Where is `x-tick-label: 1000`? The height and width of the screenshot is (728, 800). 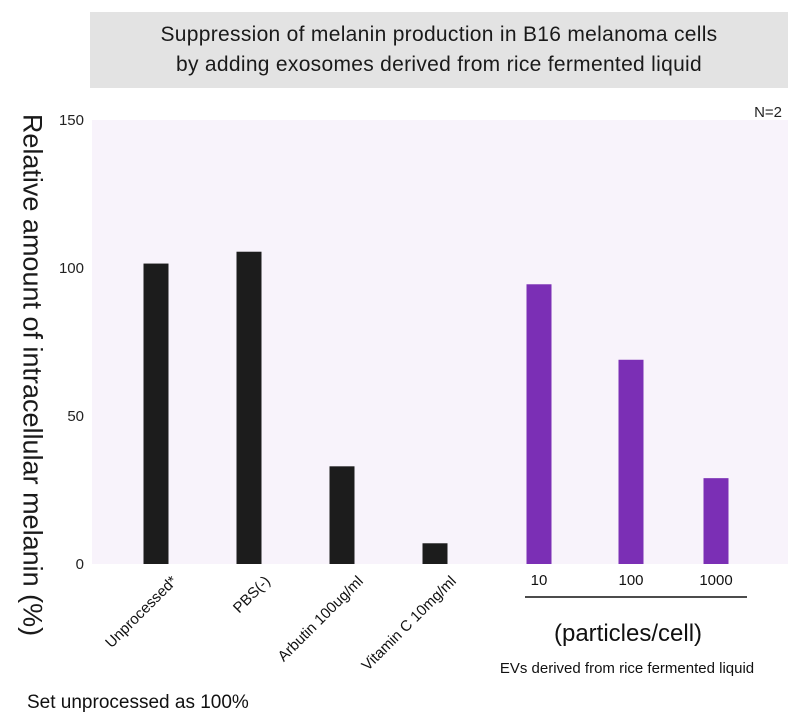
x-tick-label: 1000 is located at coordinates (715, 580).